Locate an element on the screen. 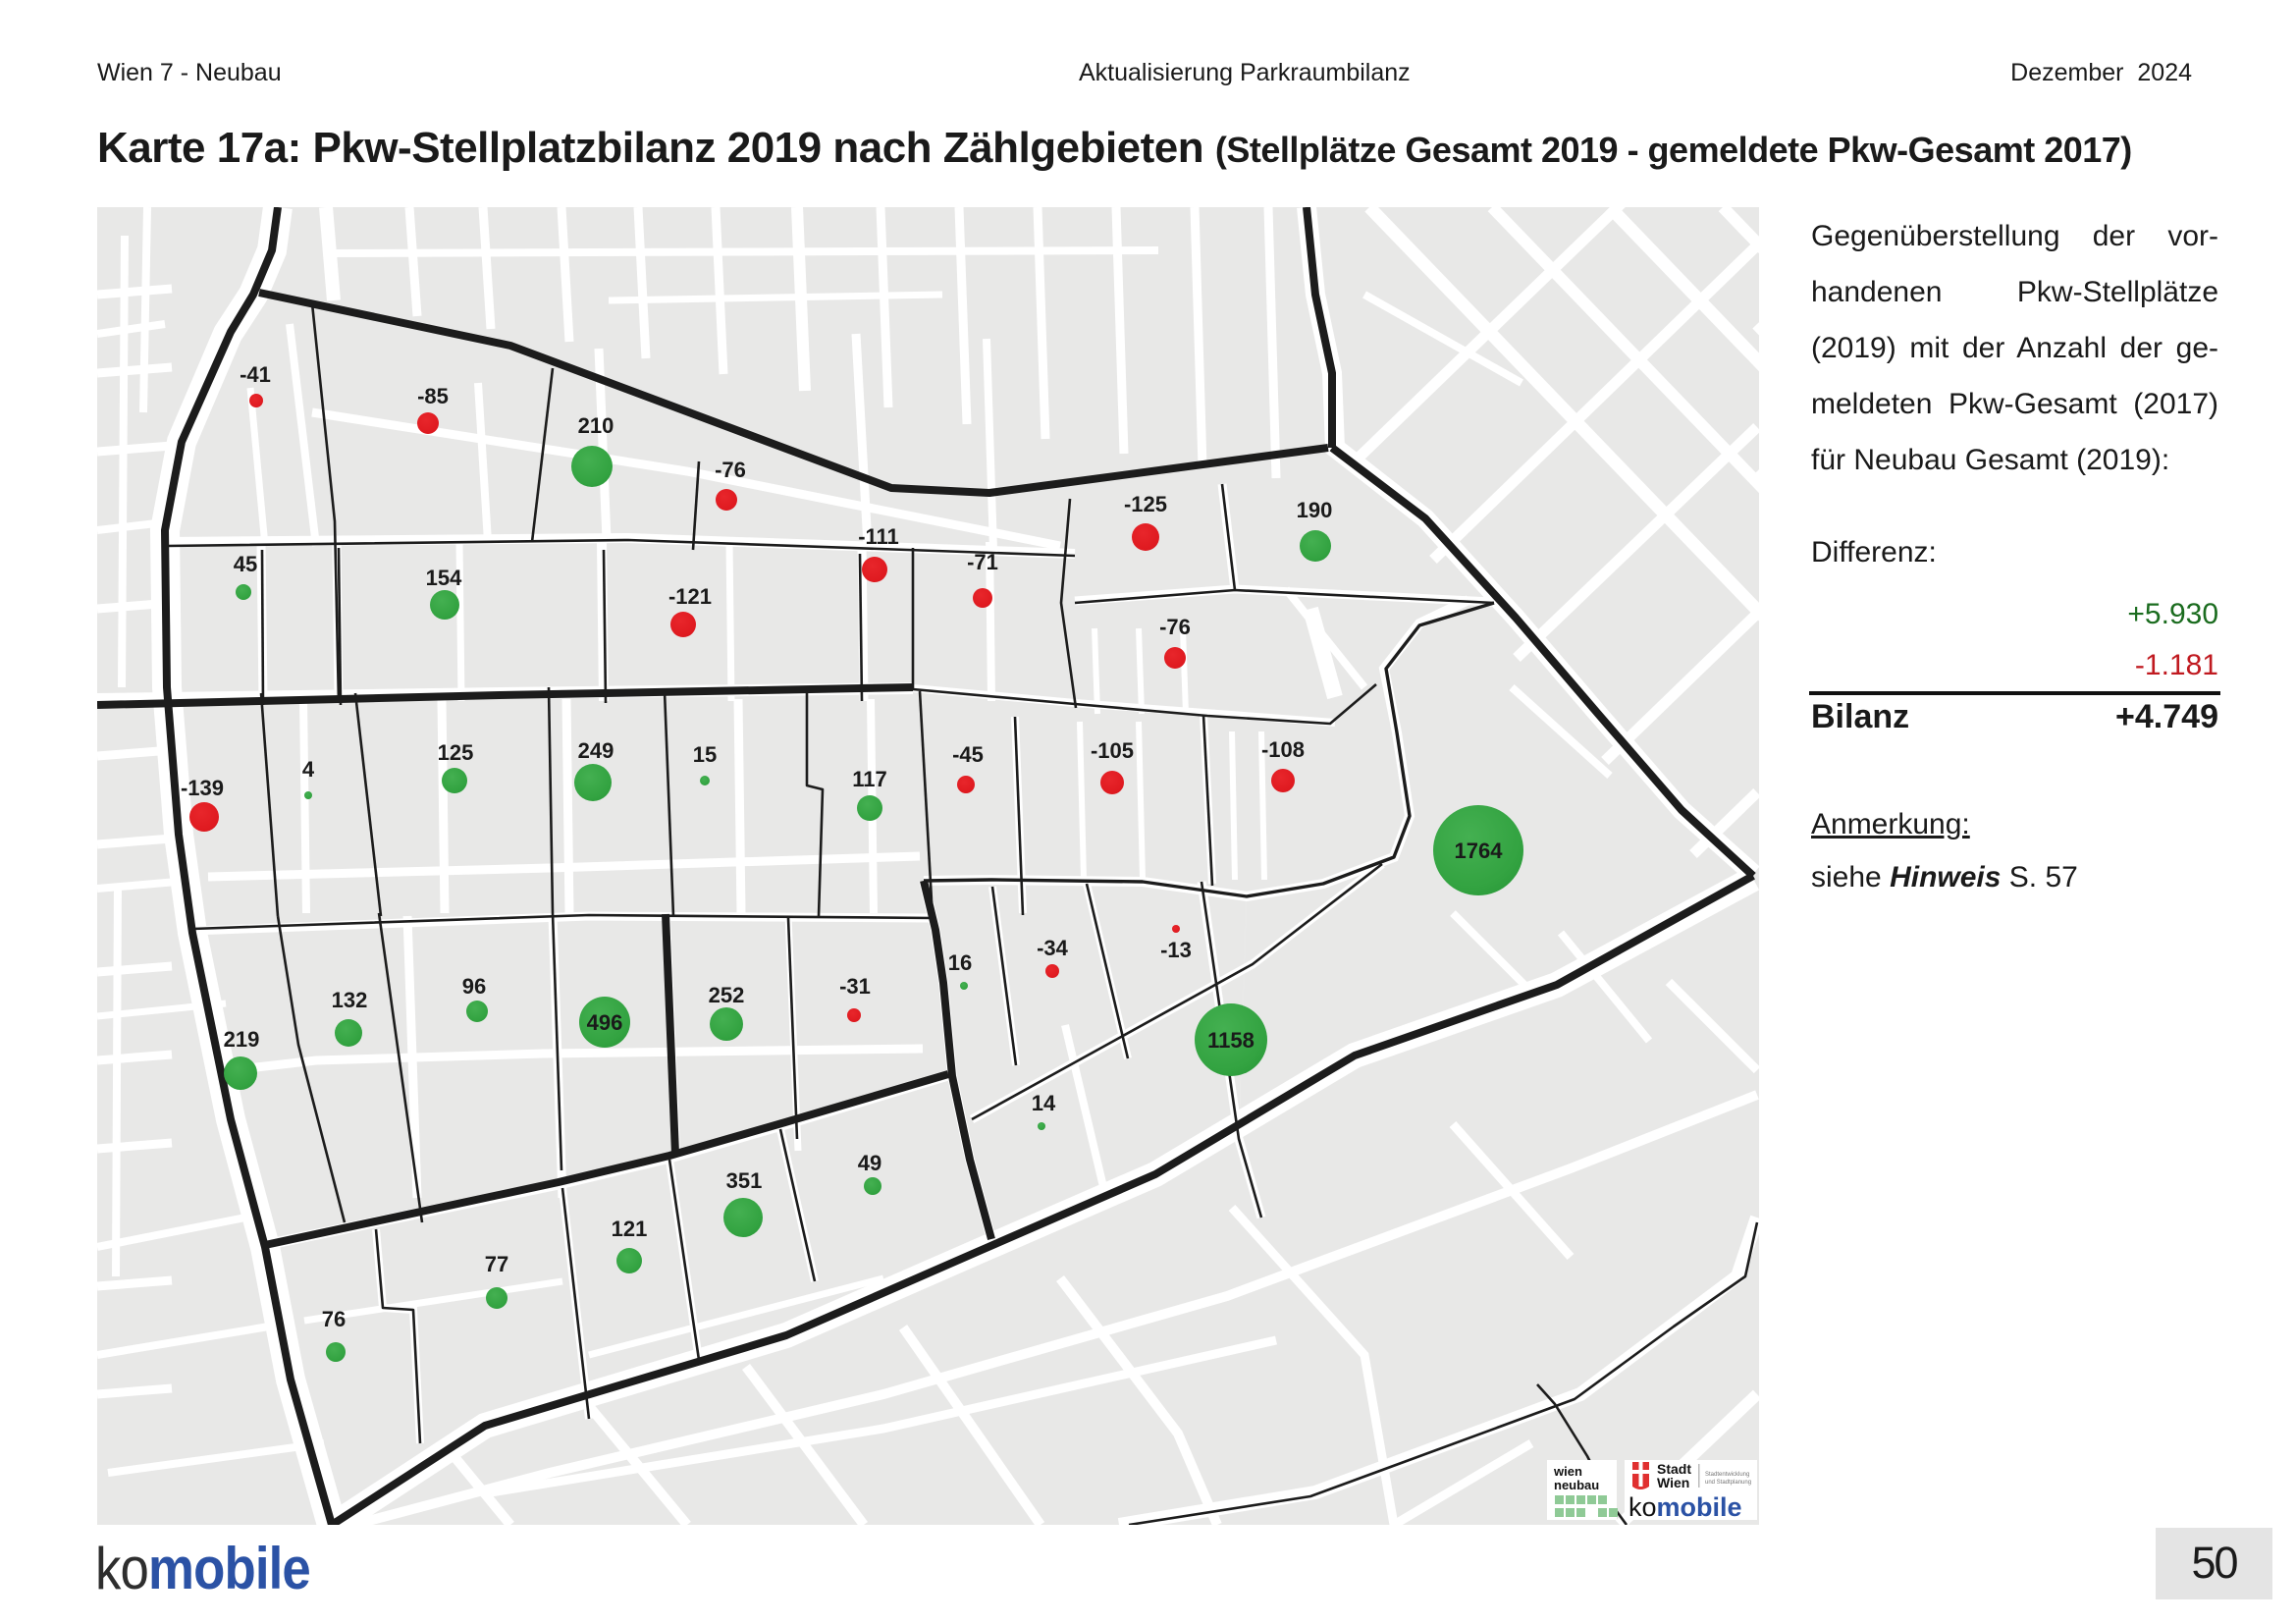  svg-text: -31 is located at coordinates (855, 986).